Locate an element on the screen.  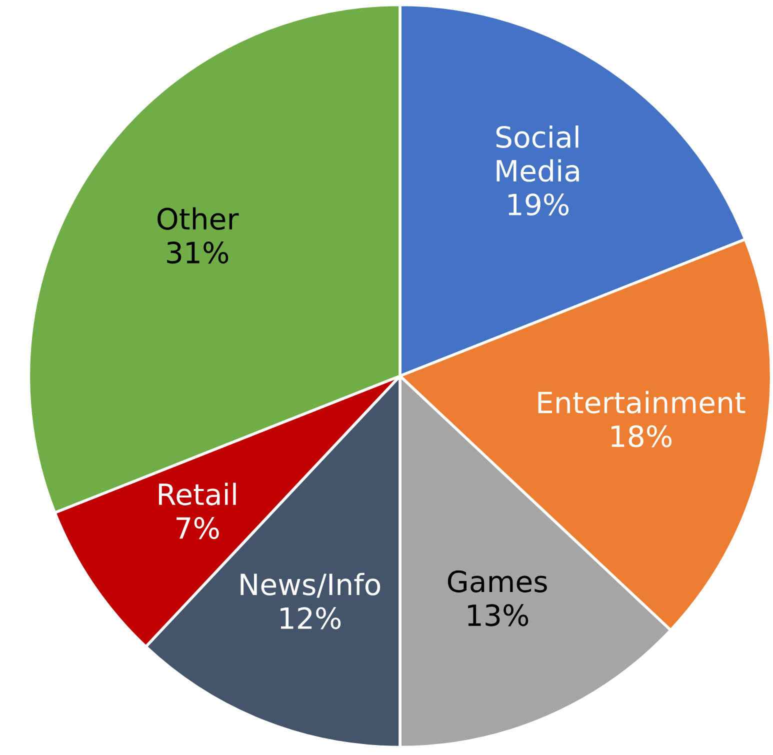
slice-label: Retail is located at coordinates (197, 494).